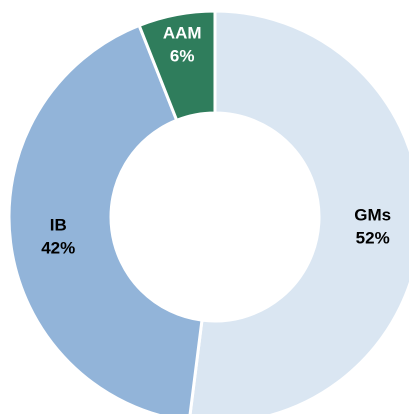 The height and width of the screenshot is (414, 409). Describe the element at coordinates (58, 247) in the screenshot. I see `value-label: 42%` at that location.